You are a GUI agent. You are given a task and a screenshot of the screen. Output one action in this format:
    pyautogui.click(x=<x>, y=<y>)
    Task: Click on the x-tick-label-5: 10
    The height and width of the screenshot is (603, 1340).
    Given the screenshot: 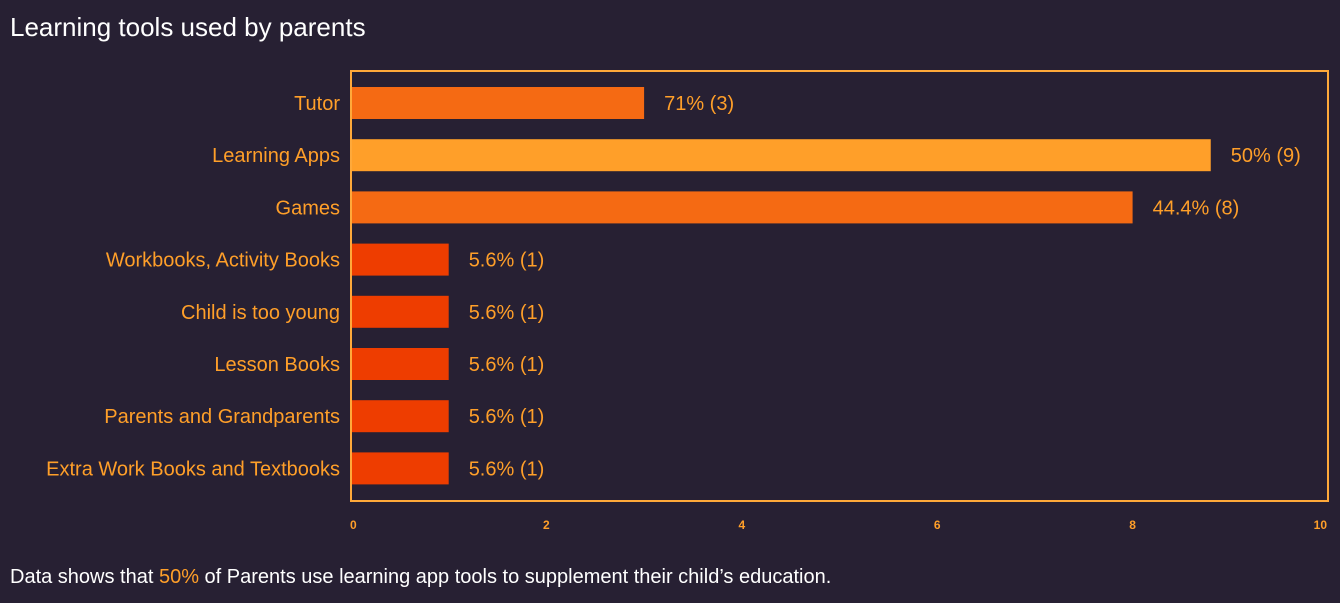 What is the action you would take?
    pyautogui.click(x=1321, y=525)
    